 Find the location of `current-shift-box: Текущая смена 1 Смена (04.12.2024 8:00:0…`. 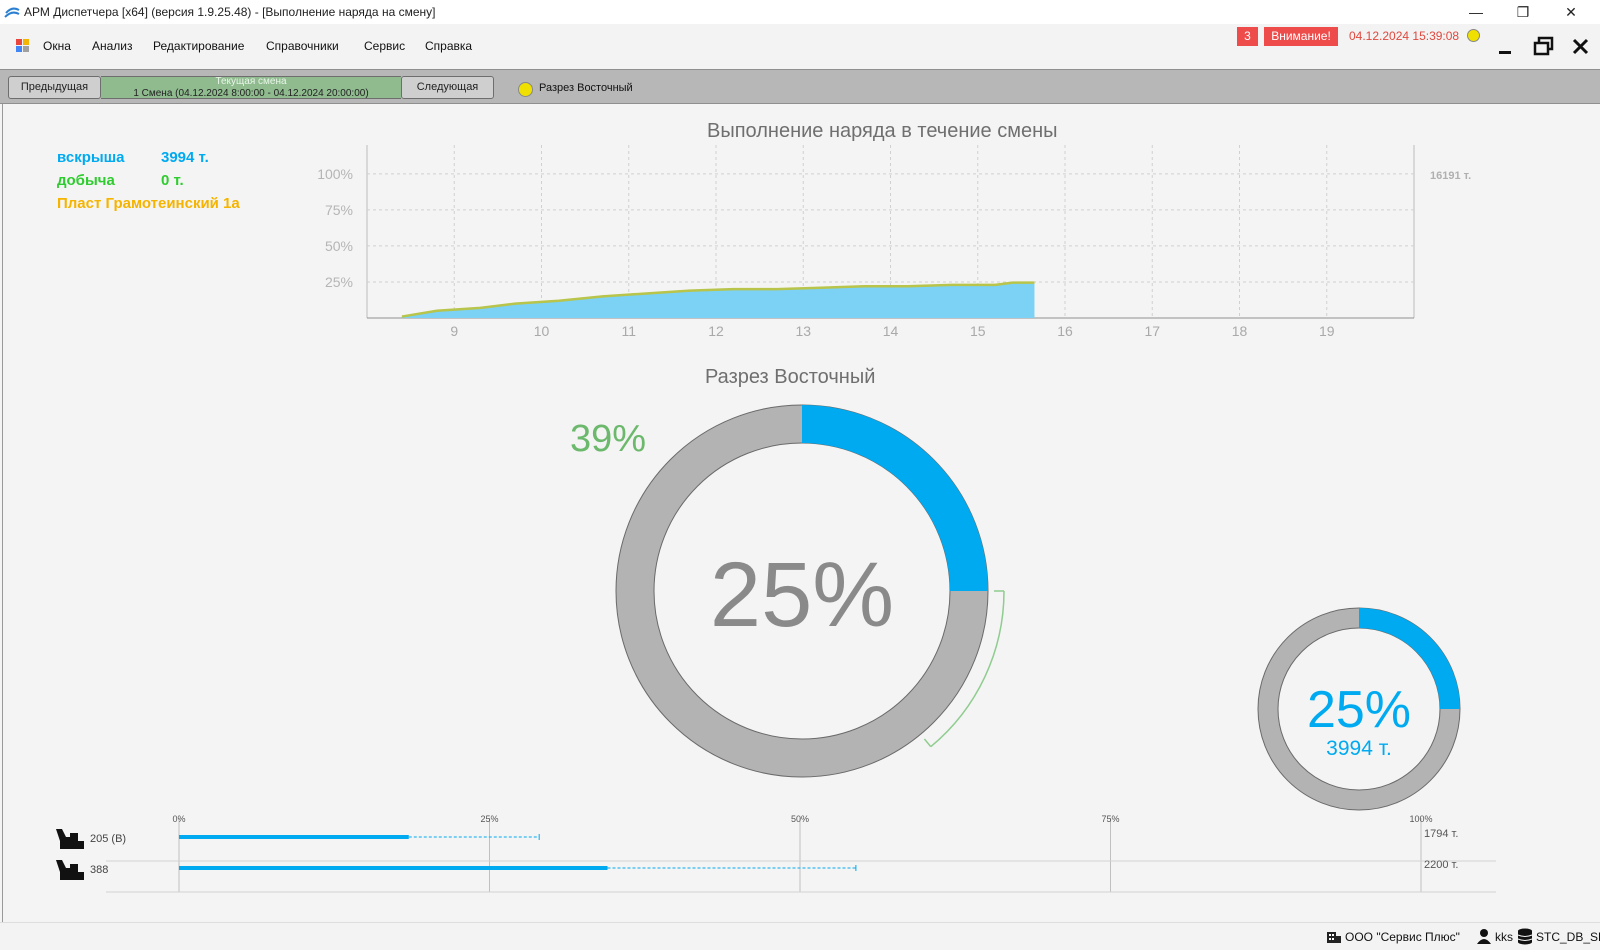

current-shift-box: Текущая смена 1 Смена (04.12.2024 8:00:0… is located at coordinates (251, 87).